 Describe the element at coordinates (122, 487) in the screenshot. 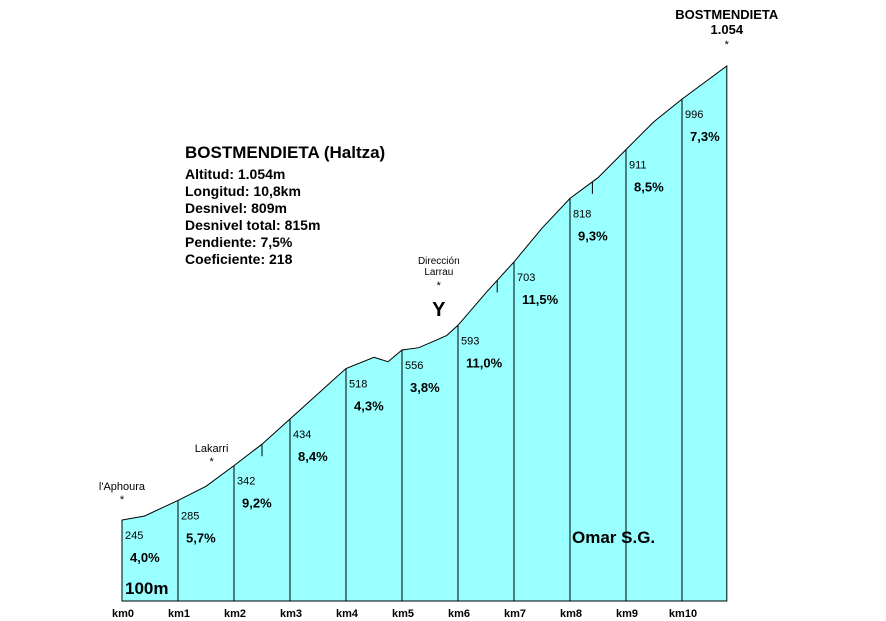

I see `annotation-label: l'Aphoura` at that location.